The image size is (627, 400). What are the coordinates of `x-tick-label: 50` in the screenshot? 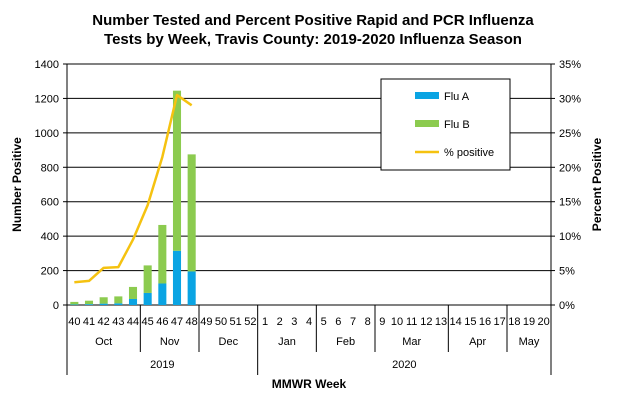 It's located at (221, 322).